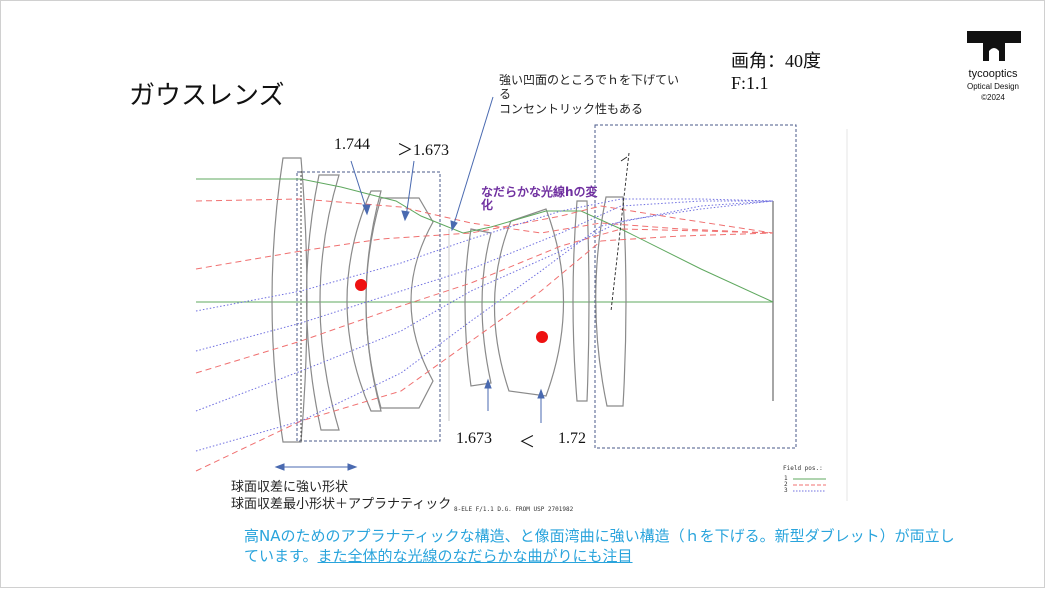  Describe the element at coordinates (352, 144) in the screenshot. I see `index-label-1744: 1.744` at that location.